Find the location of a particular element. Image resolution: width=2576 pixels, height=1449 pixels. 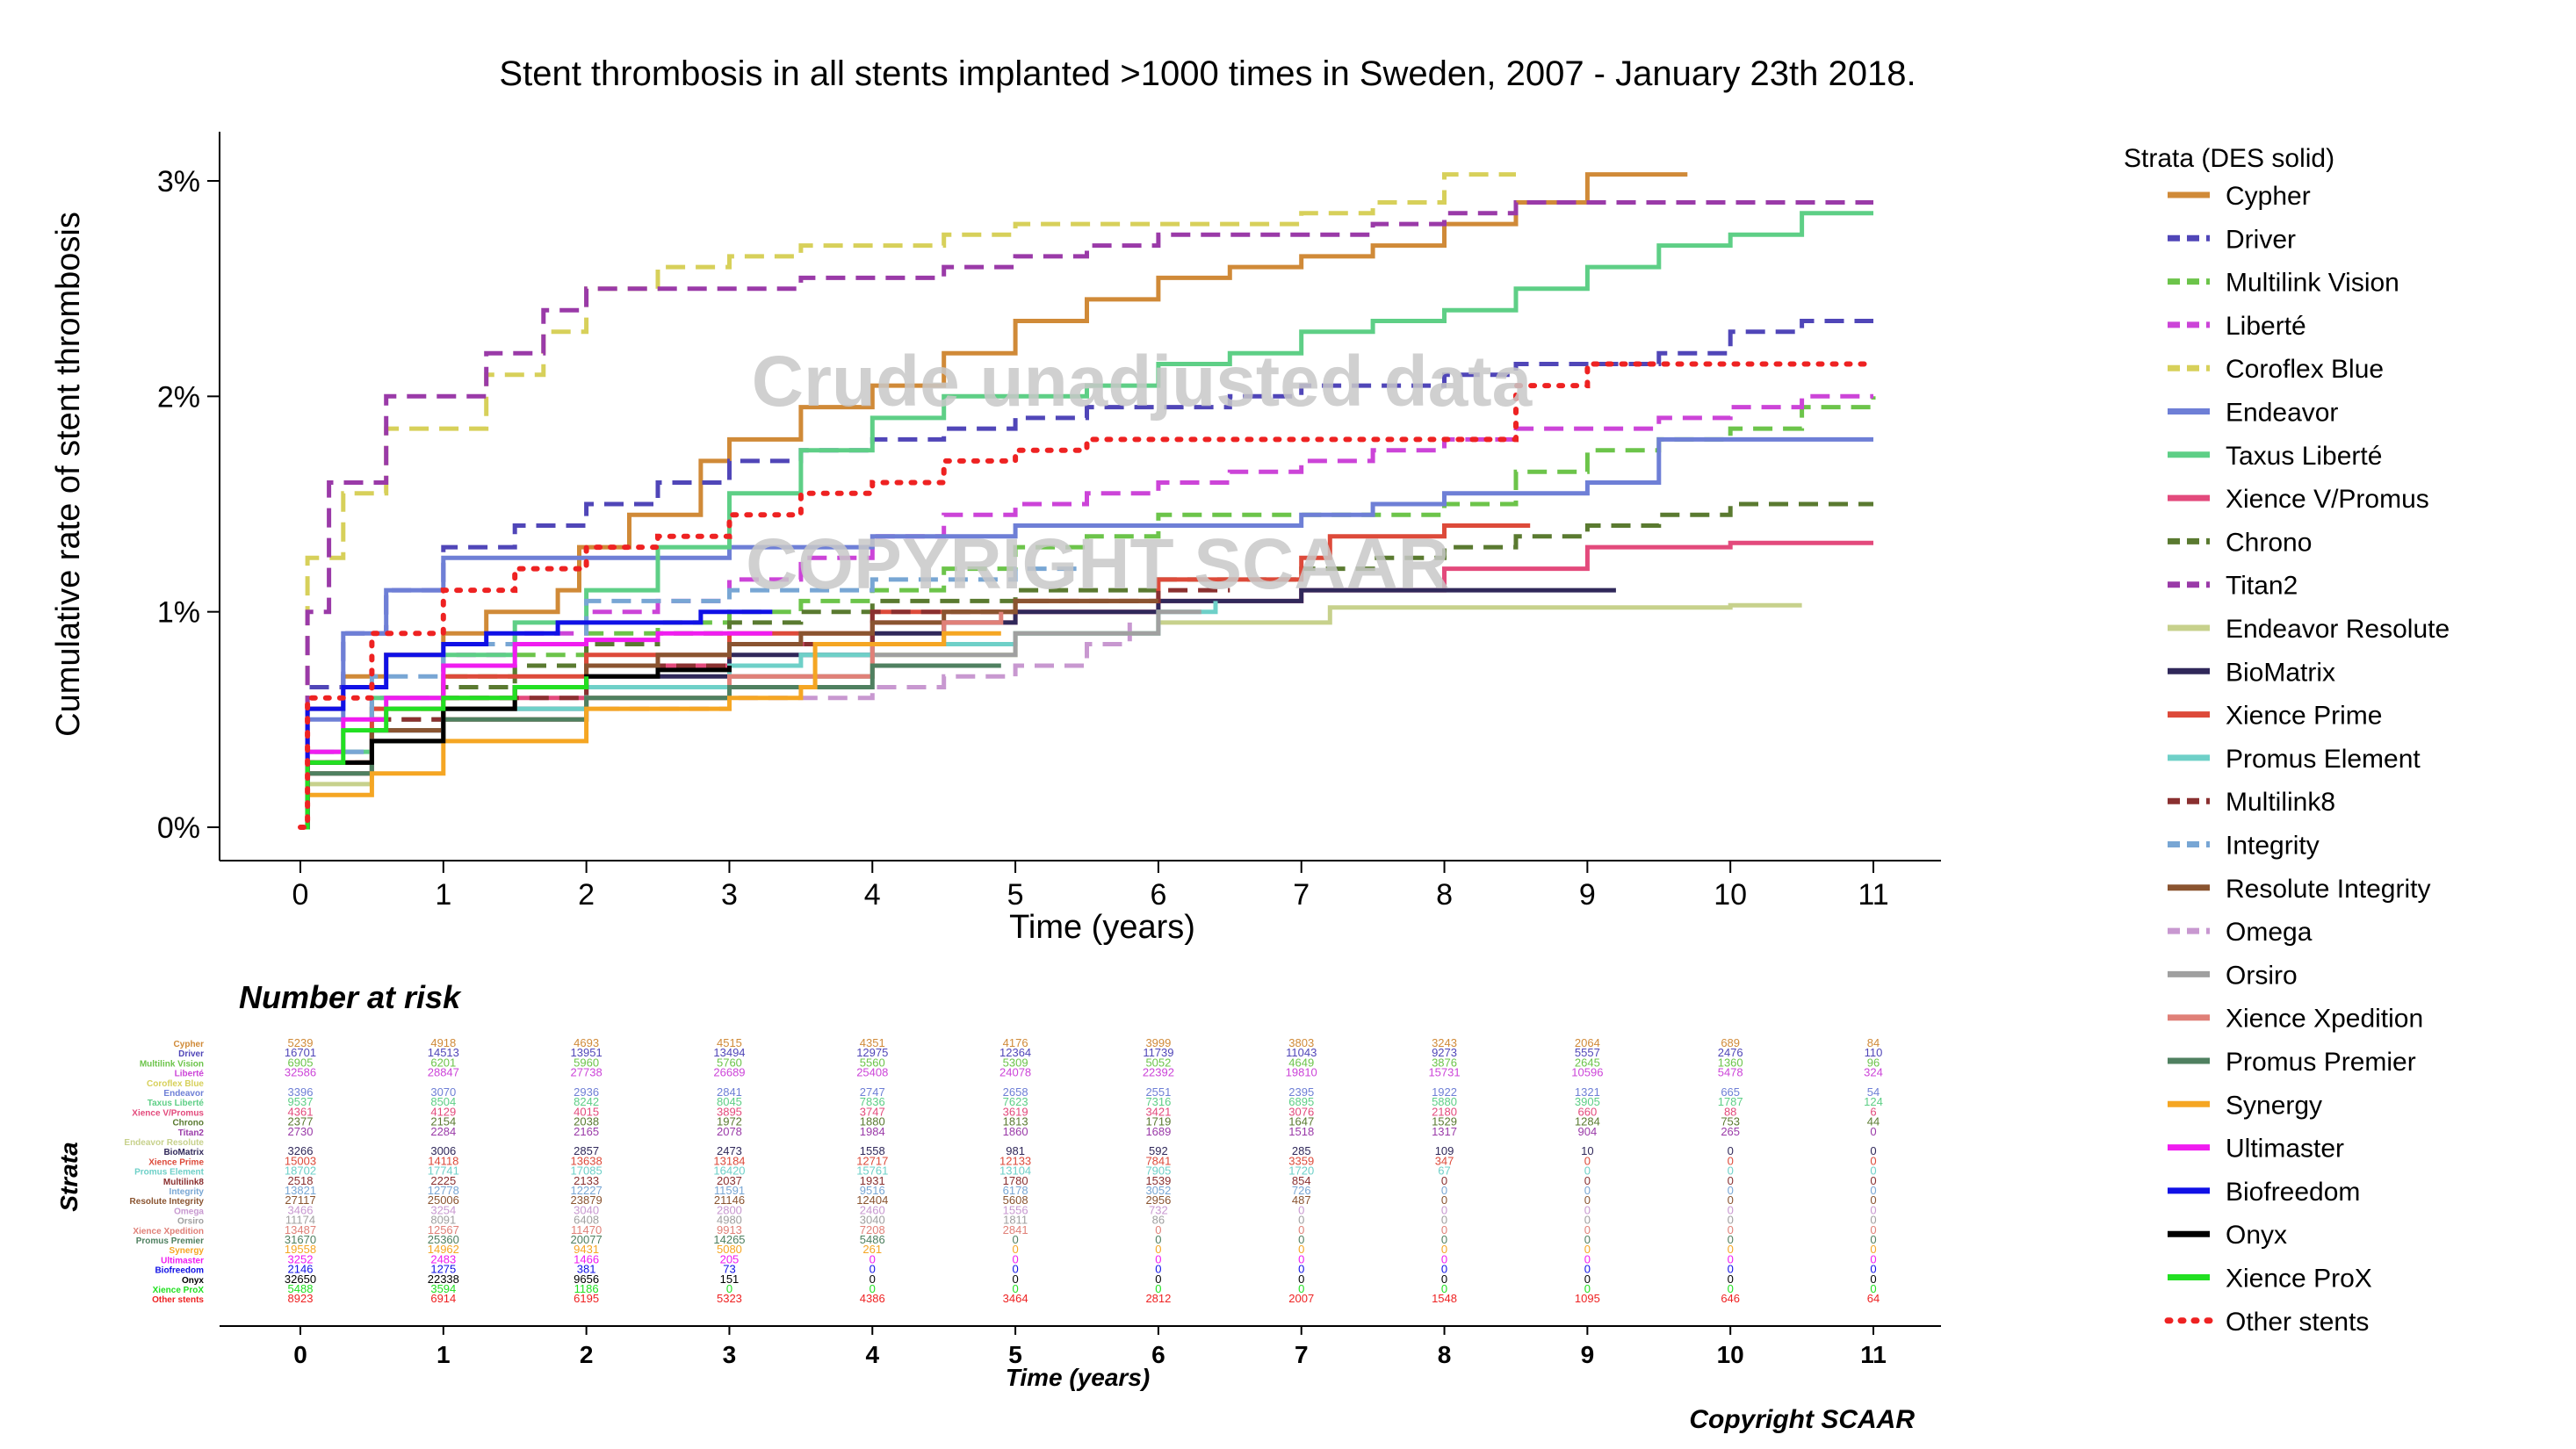

risk-cell: 2956 is located at coordinates (1158, 1200).